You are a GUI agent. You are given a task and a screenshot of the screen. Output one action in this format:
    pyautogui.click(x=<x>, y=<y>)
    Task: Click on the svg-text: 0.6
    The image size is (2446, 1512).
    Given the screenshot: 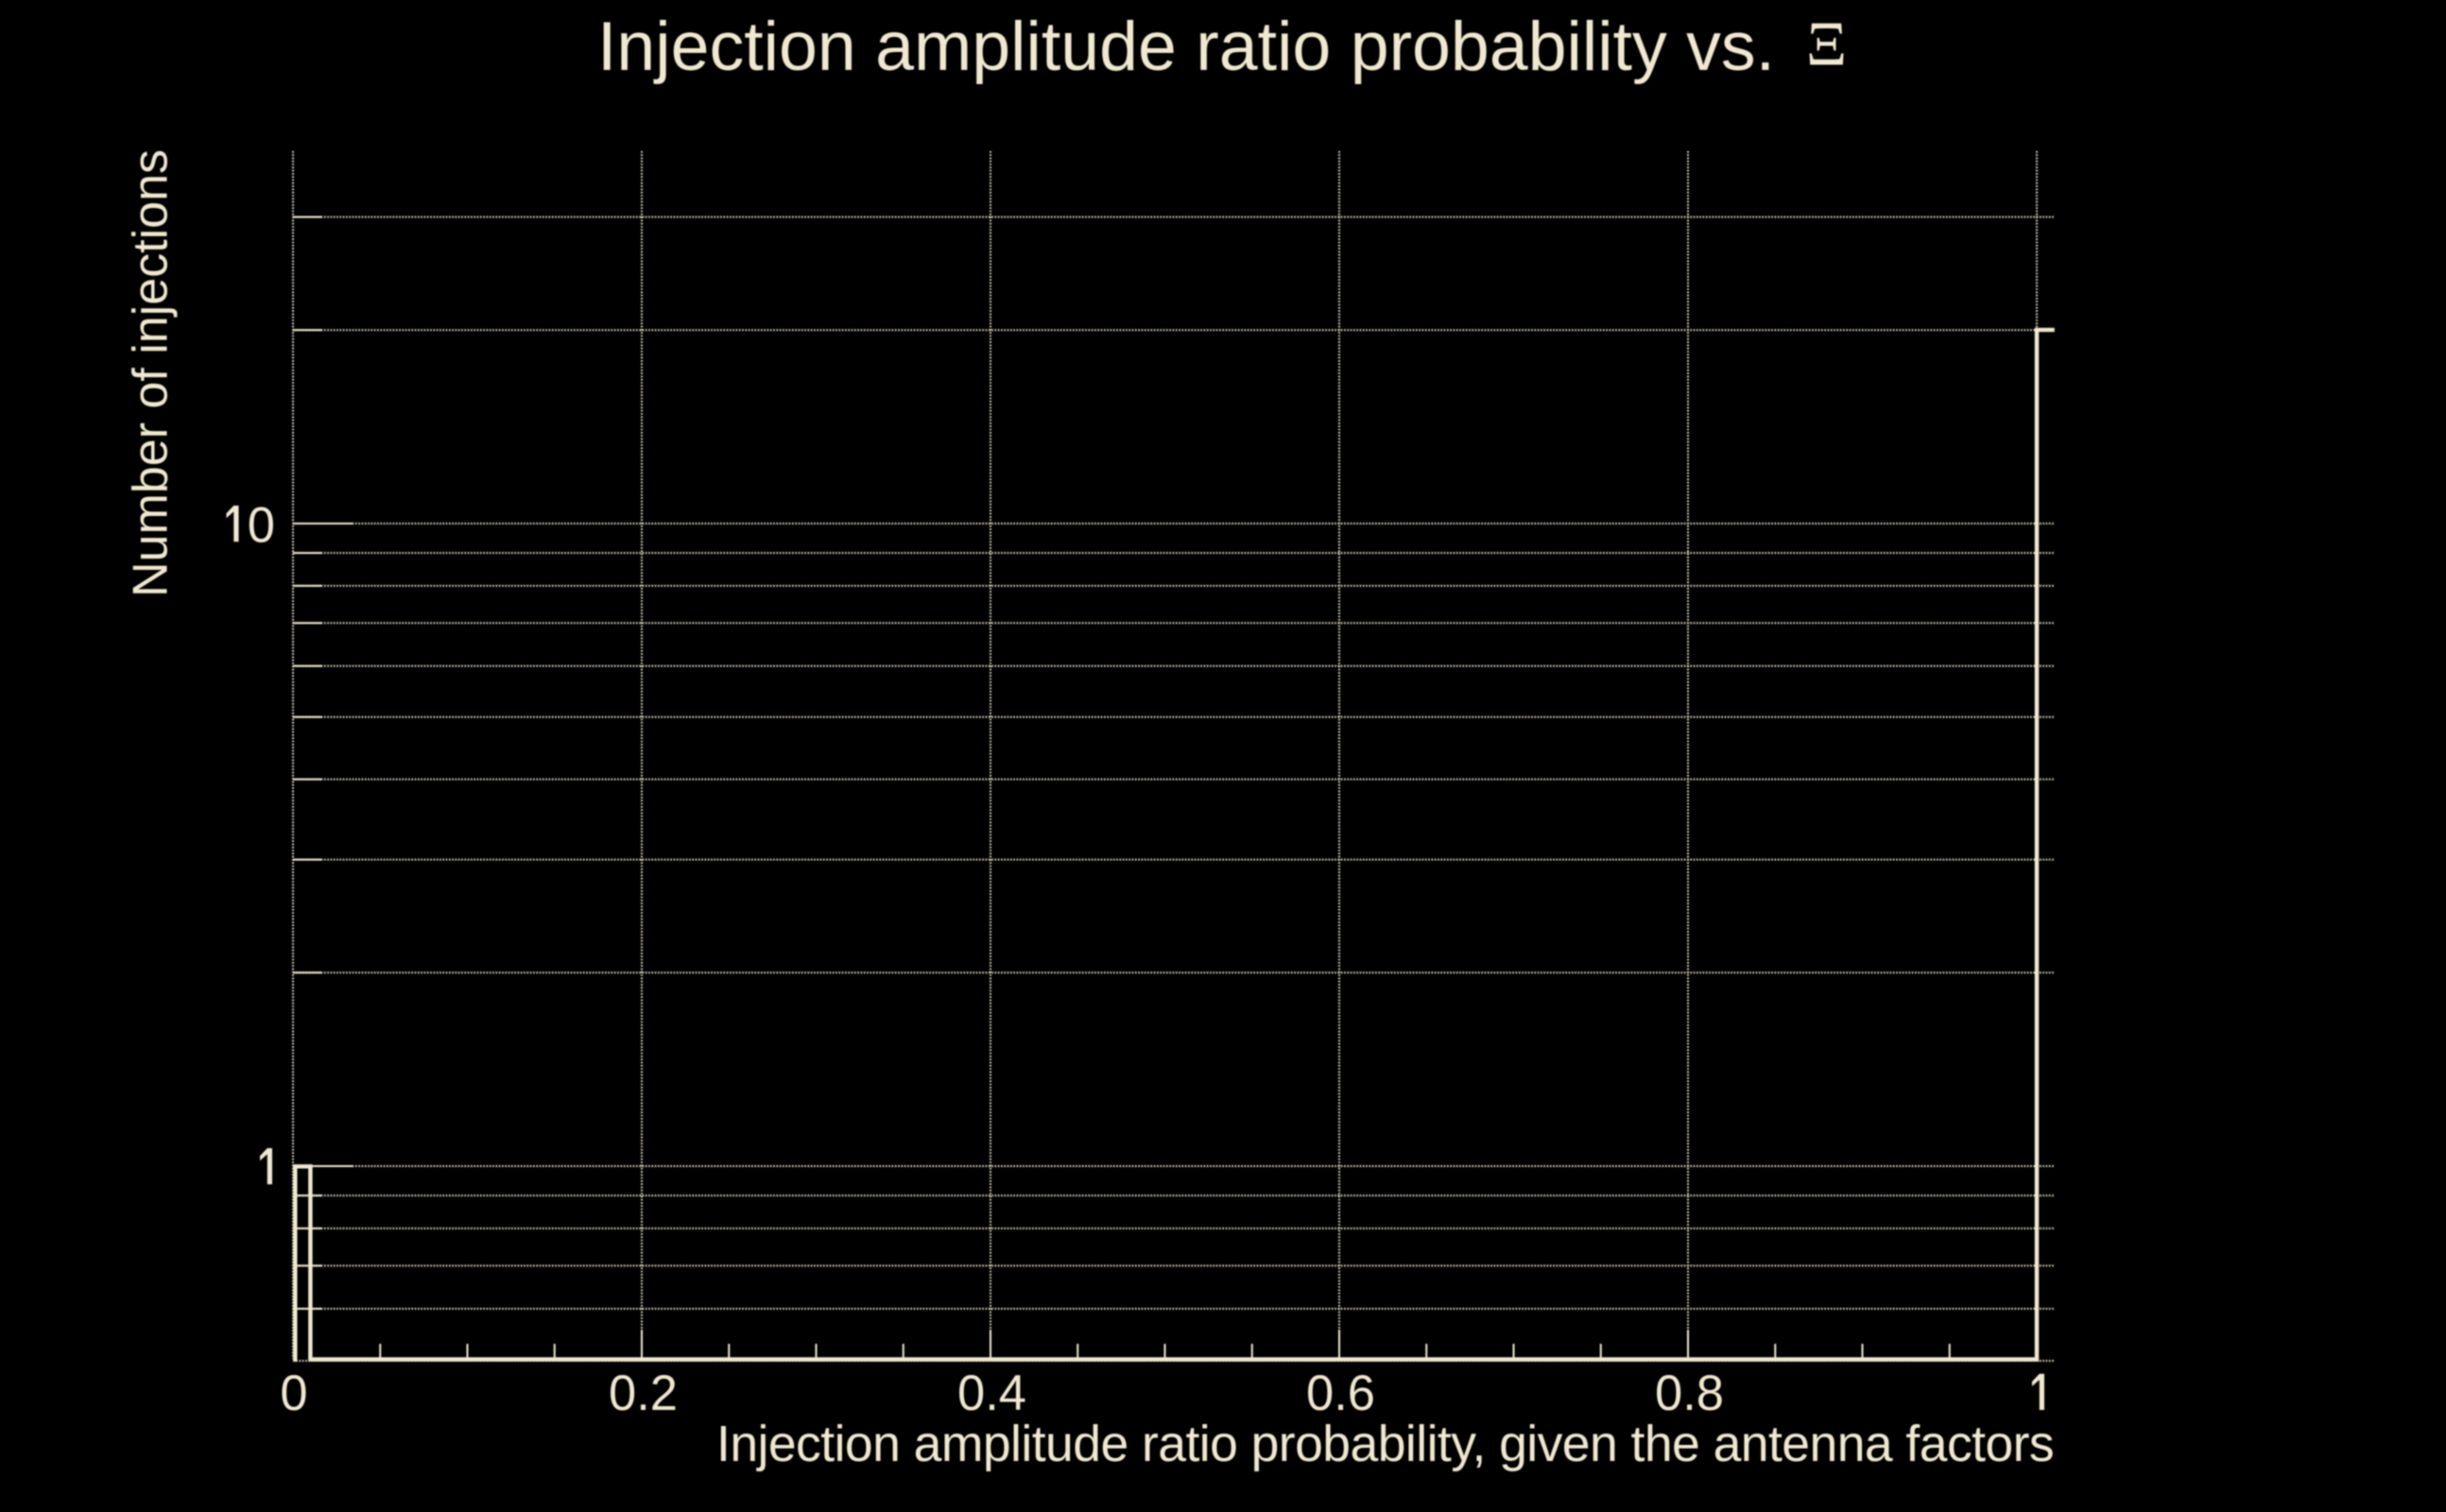 What is the action you would take?
    pyautogui.click(x=1340, y=1393)
    